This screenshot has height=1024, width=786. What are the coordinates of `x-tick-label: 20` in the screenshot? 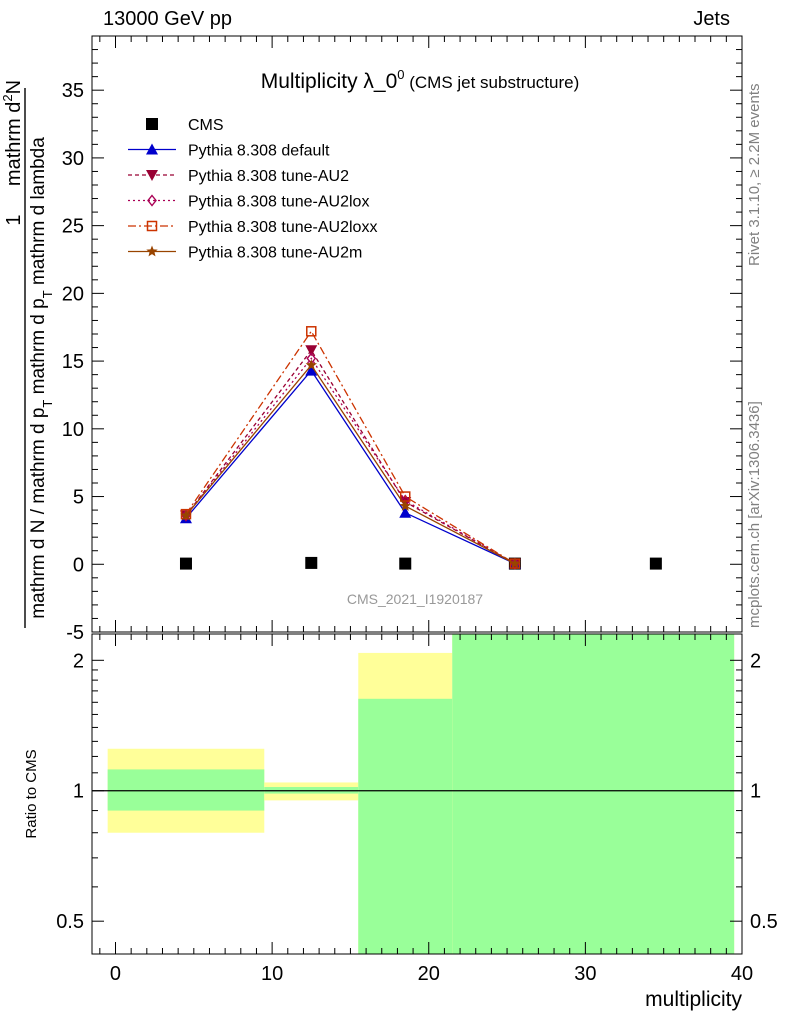 It's located at (429, 974).